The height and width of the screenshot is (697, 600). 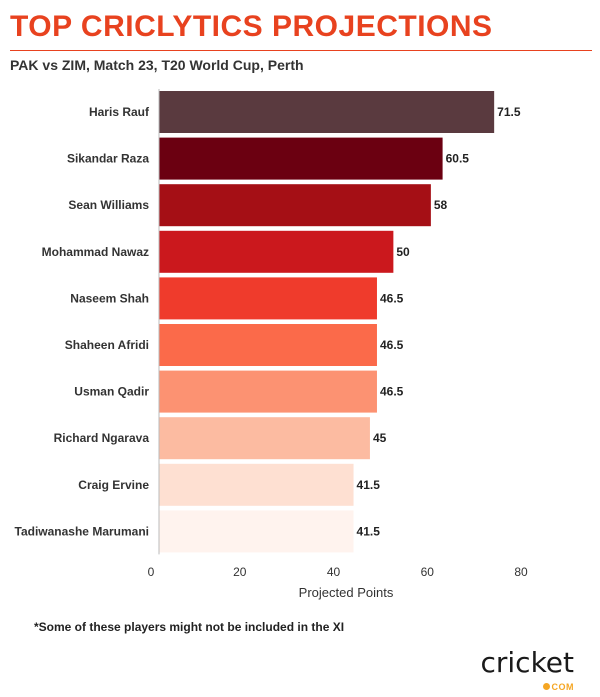 I want to click on category-label: Sean Williams, so click(x=108, y=205).